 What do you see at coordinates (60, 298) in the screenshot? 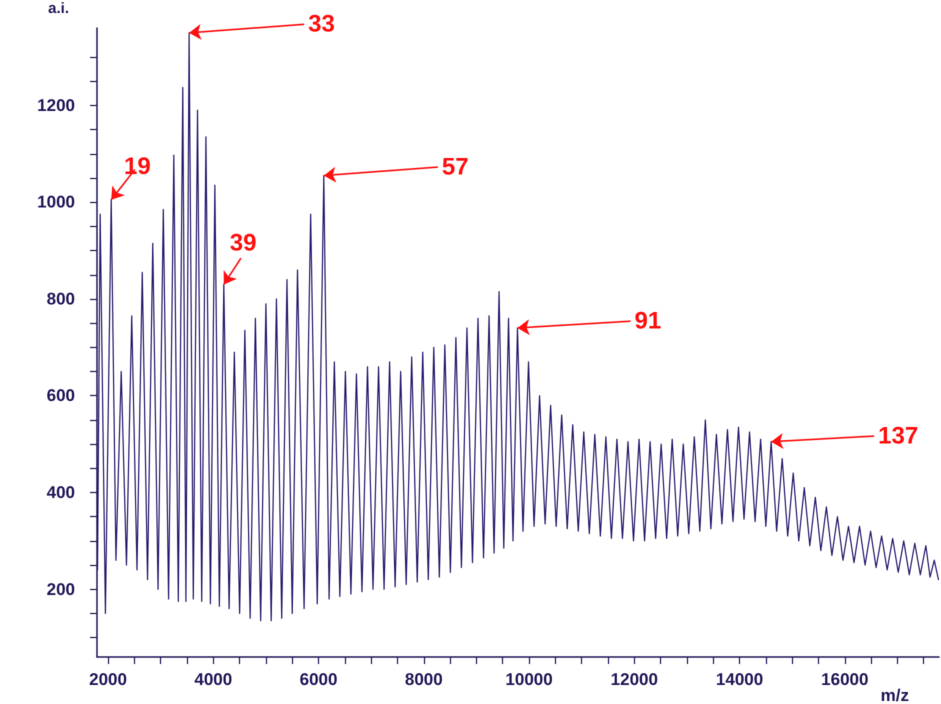
I see `y-tick-label: 800` at bounding box center [60, 298].